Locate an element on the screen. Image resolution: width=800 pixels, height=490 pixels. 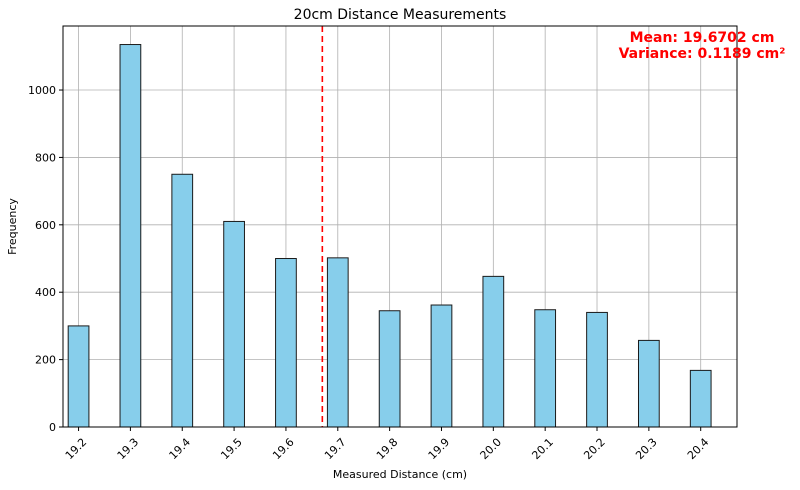
y-axis-label: Frequency is located at coordinates (12, 226).